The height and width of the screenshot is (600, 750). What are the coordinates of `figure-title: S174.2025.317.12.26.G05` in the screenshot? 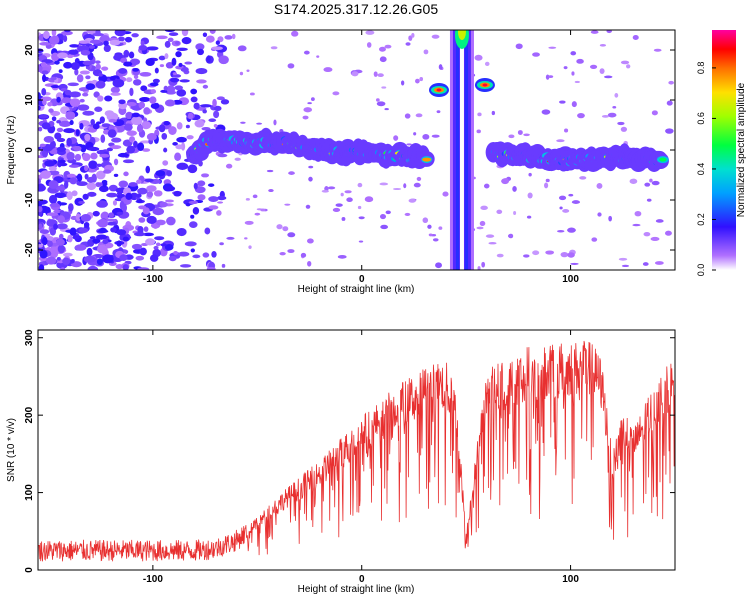 It's located at (356, 9).